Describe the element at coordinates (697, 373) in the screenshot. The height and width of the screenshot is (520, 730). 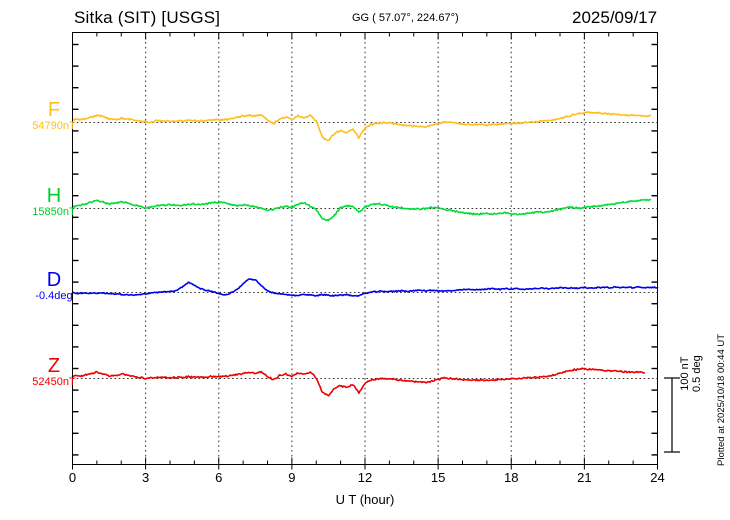
I see `scale-bar-line2: 0.5 deg` at that location.